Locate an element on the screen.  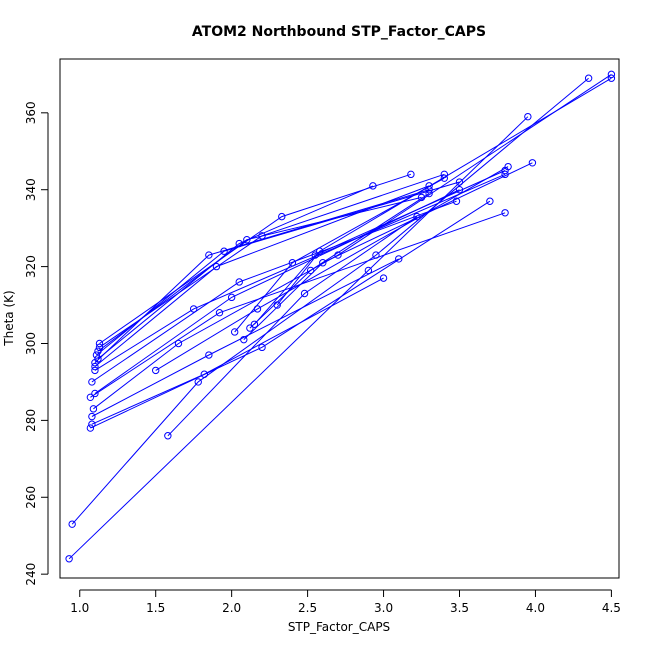
x-axis: 1.0 1.5 2.0 2.5 3.0 3.5 4.0 4.5 is located at coordinates (345, 602).